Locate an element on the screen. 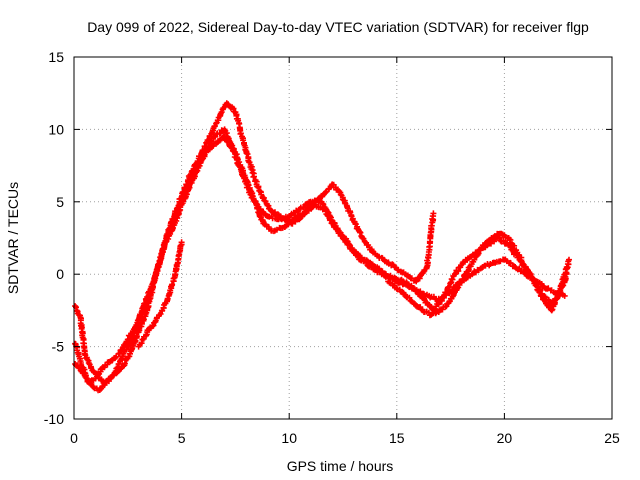 This screenshot has height=480, width=640. y-tick-label: 10 is located at coordinates (56, 129).